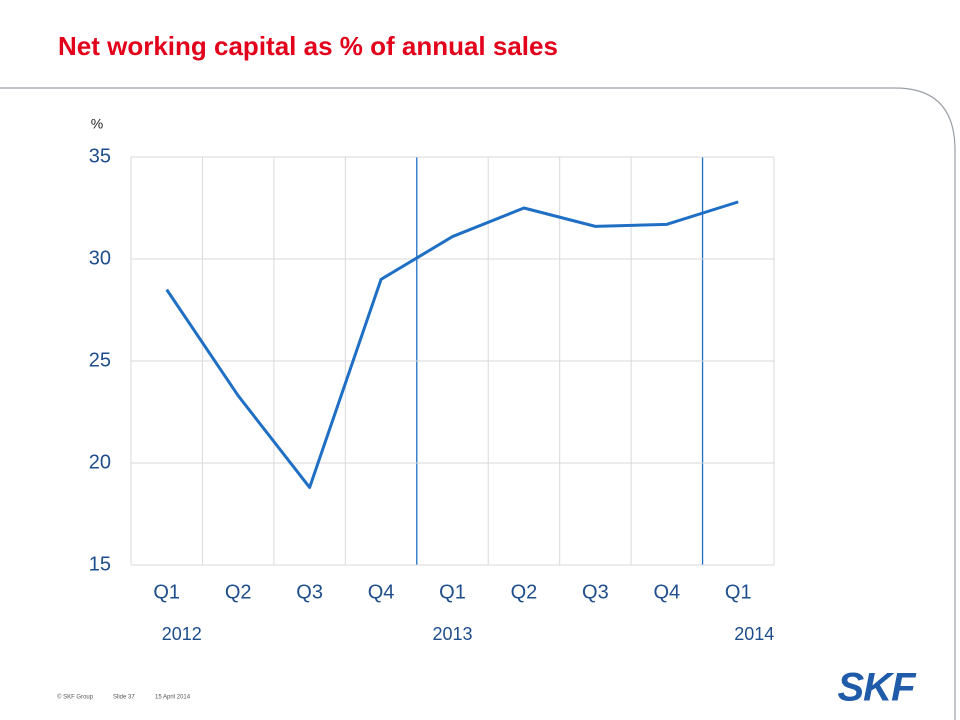 This screenshot has width=960, height=720. I want to click on y-axis-label: %, so click(97, 124).